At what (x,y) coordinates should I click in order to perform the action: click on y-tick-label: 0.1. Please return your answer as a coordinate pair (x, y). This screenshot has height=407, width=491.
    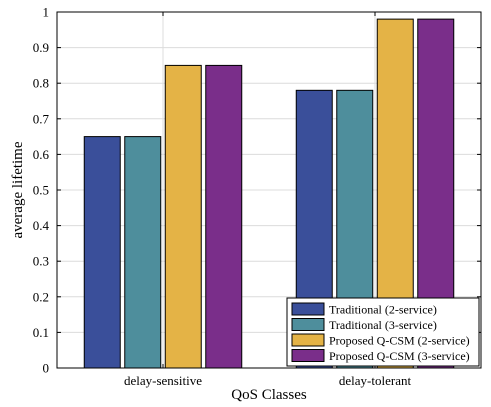
    Looking at the image, I should click on (41, 332).